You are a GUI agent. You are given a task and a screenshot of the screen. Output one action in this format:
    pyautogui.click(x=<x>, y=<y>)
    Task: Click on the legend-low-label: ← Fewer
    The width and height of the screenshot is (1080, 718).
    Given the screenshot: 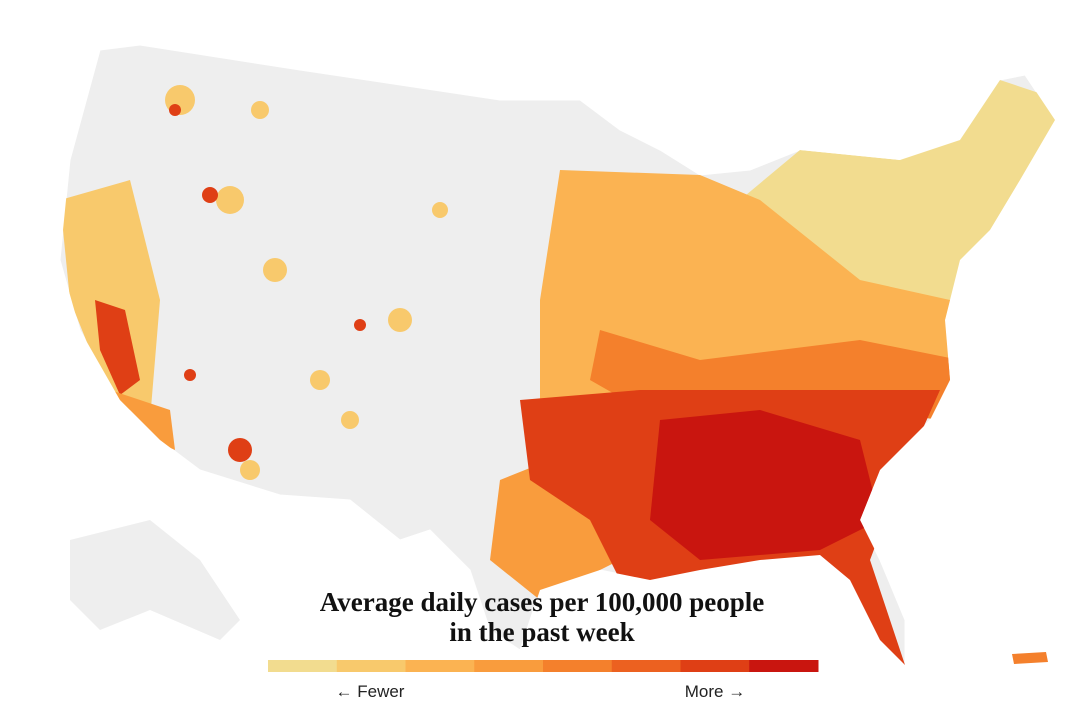 What is the action you would take?
    pyautogui.click(x=370, y=691)
    